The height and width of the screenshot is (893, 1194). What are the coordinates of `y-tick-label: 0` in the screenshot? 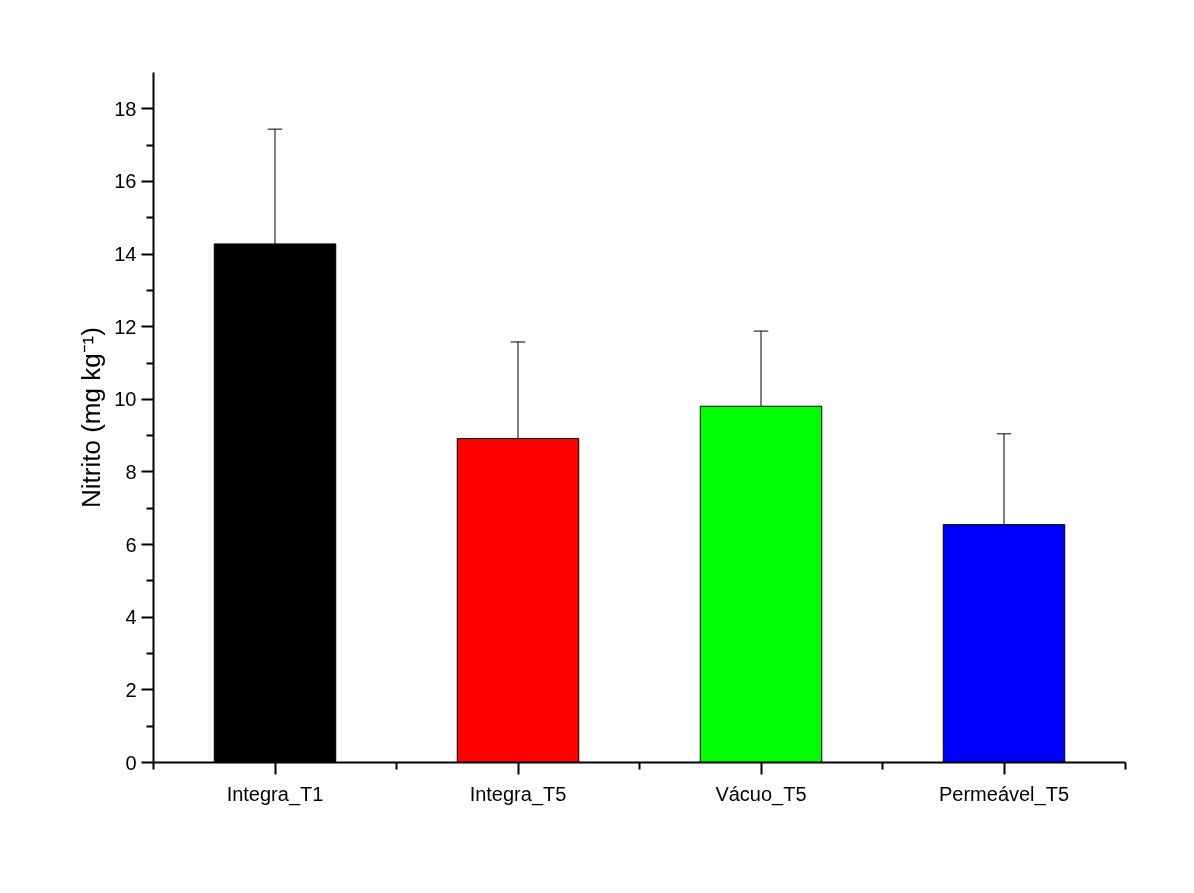 It's located at (131, 762).